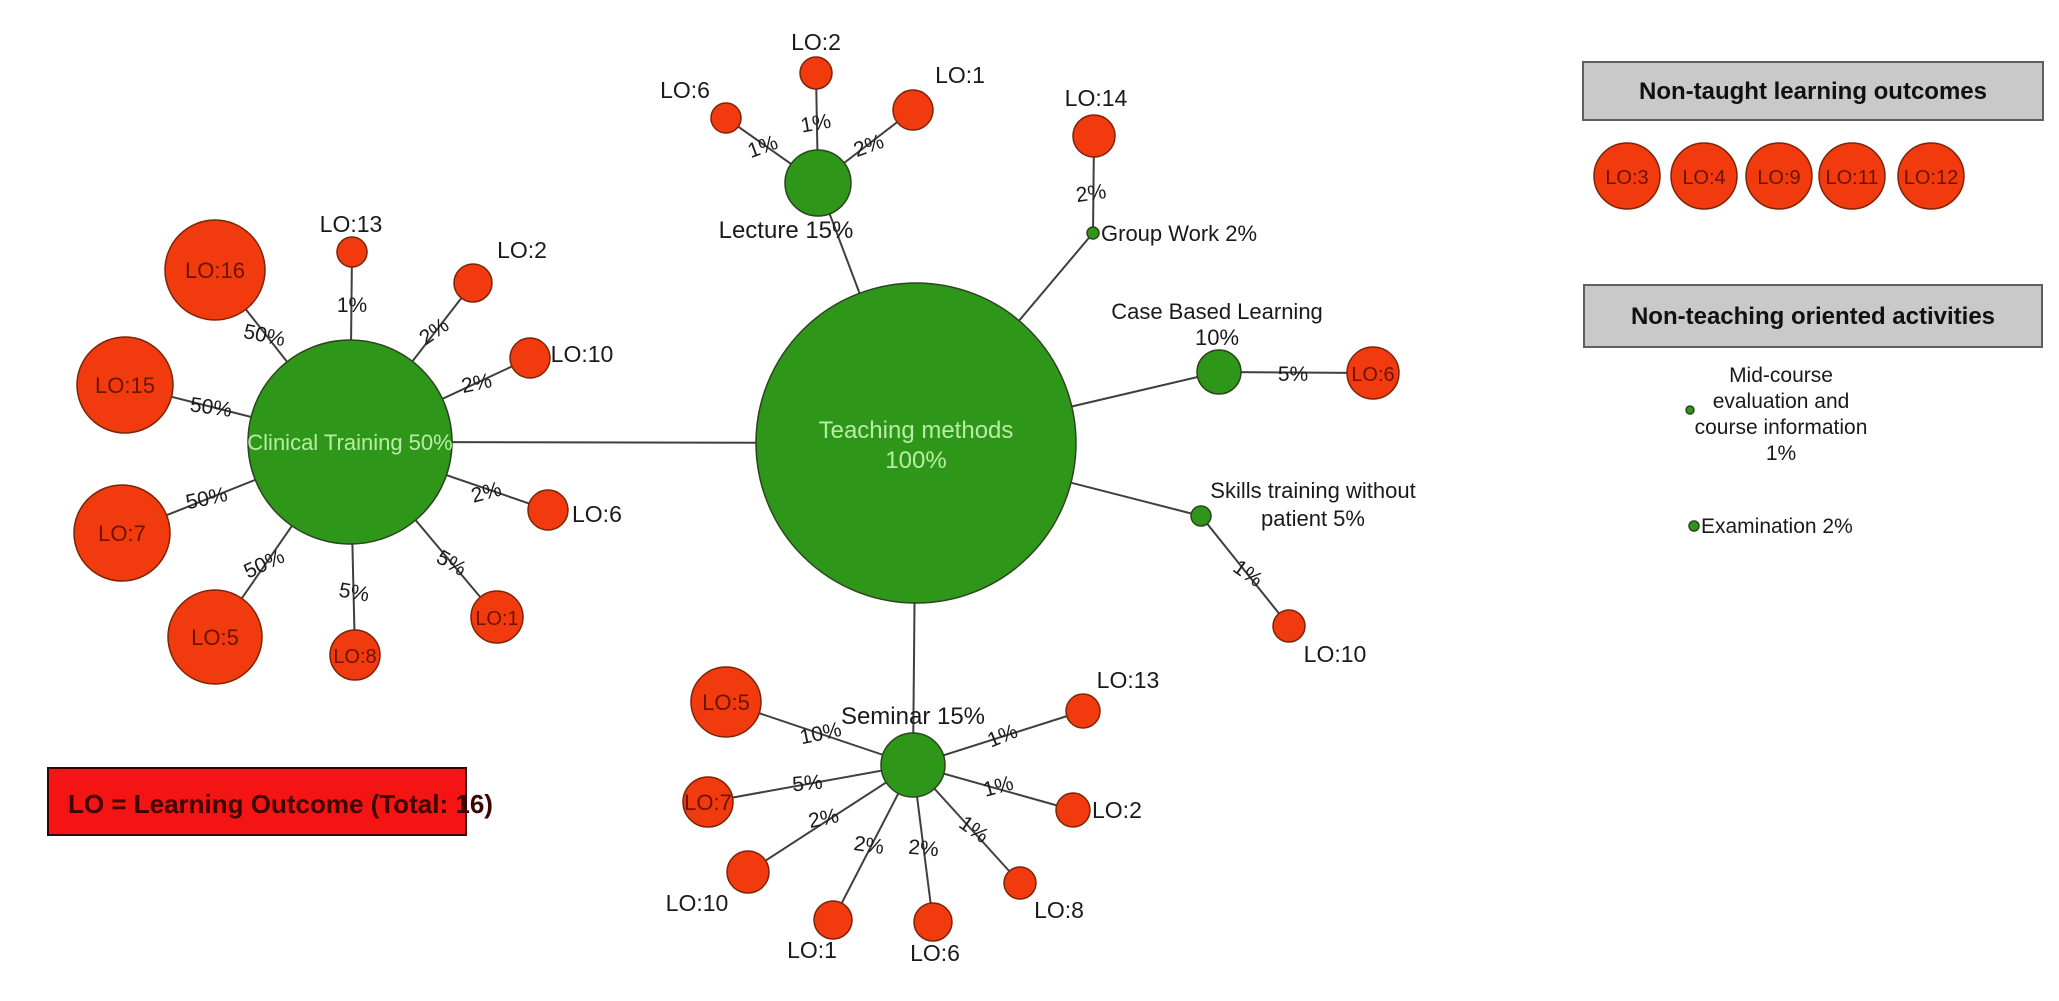  What do you see at coordinates (812, 950) in the screenshot?
I see `seminar-lo-1-label: LO:1` at bounding box center [812, 950].